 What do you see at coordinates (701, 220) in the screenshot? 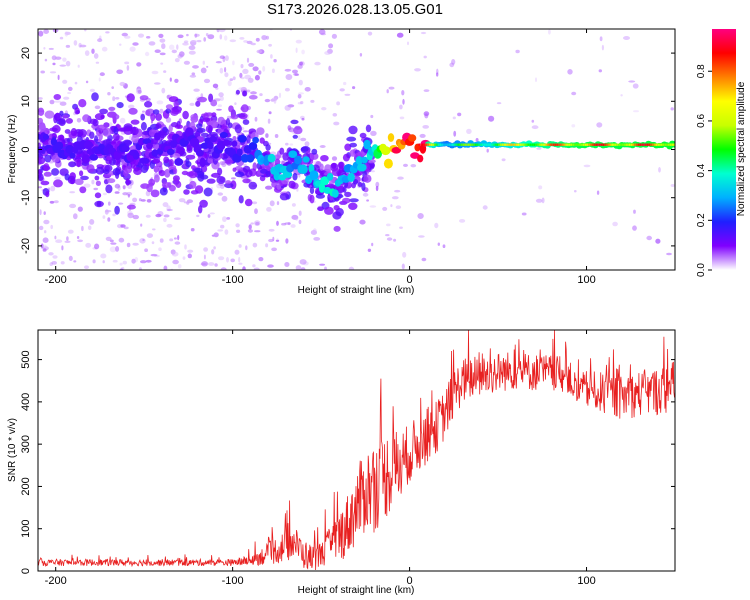
I see `colorbar-tick-label: 0.2` at bounding box center [701, 220].